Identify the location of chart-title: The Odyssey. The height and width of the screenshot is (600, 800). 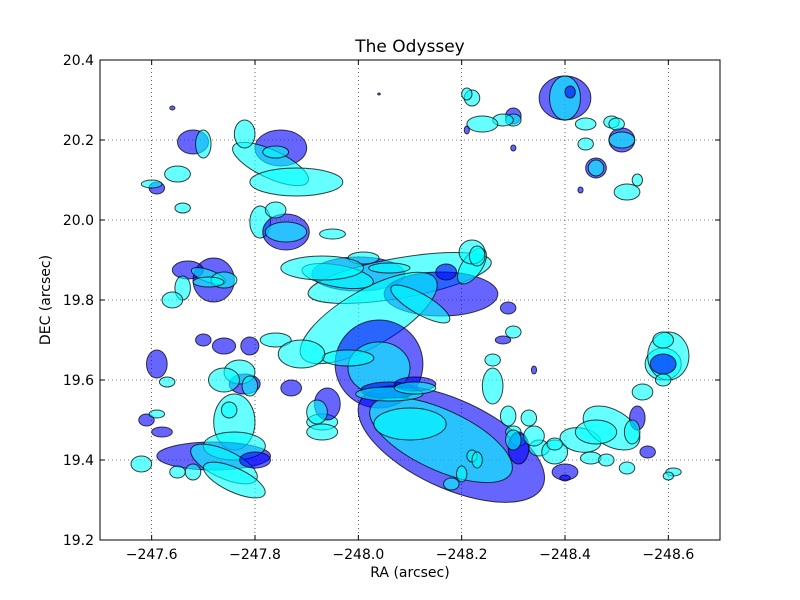
(409, 47).